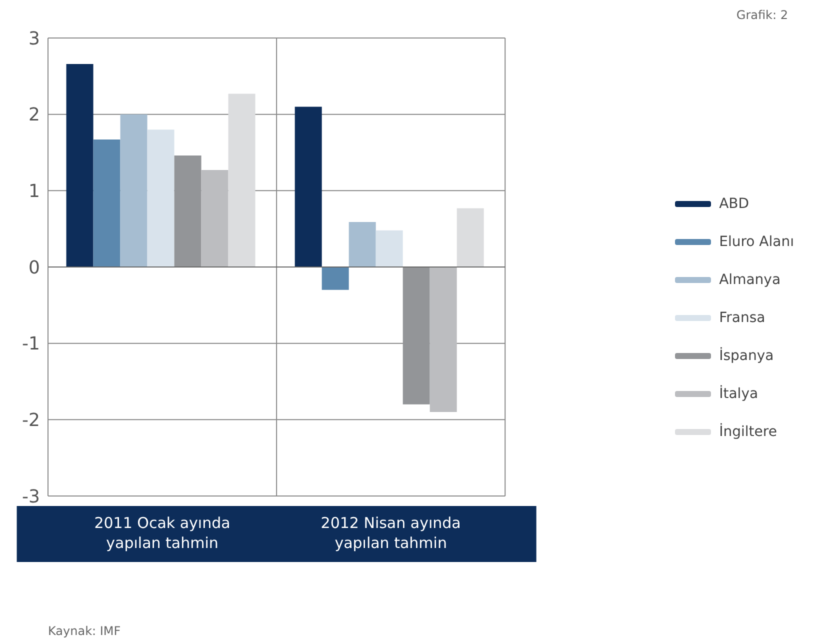  I want to click on legend-label: Eluro Alanı, so click(756, 242).